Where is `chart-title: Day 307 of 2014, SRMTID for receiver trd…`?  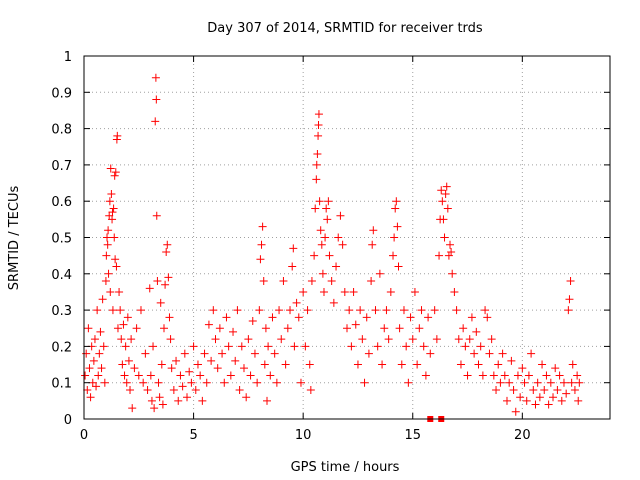 chart-title: Day 307 of 2014, SRMTID for receiver trd… is located at coordinates (345, 28).